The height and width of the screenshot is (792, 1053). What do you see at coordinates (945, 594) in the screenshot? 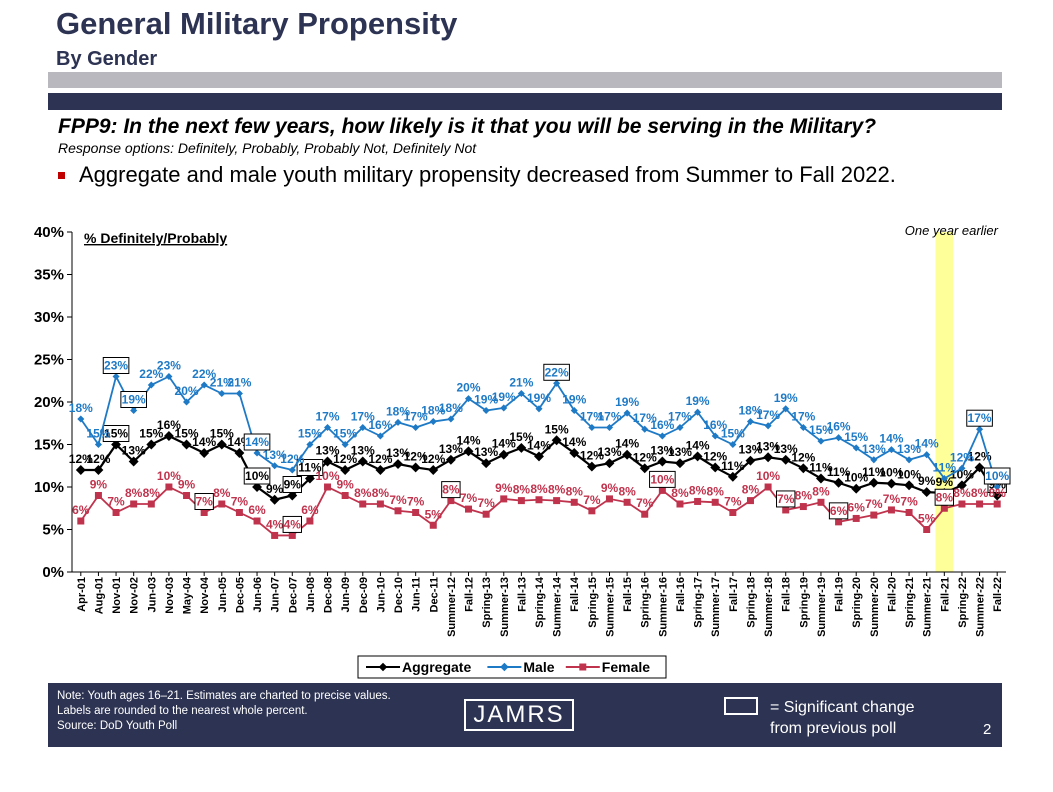
I see `x-tick-label: Fall-21` at bounding box center [945, 594].